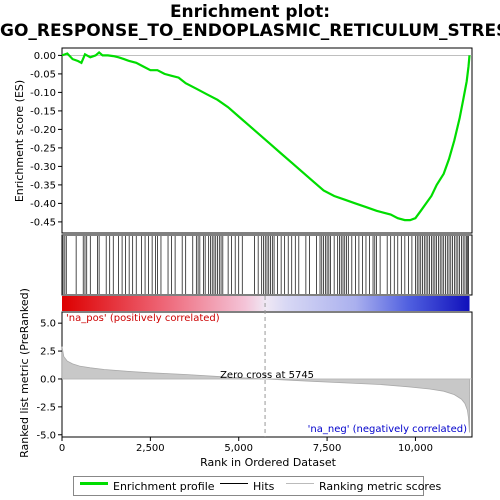 The height and width of the screenshot is (500, 500). I want to click on es-y-tick-label: -0.20, so click(43, 130).